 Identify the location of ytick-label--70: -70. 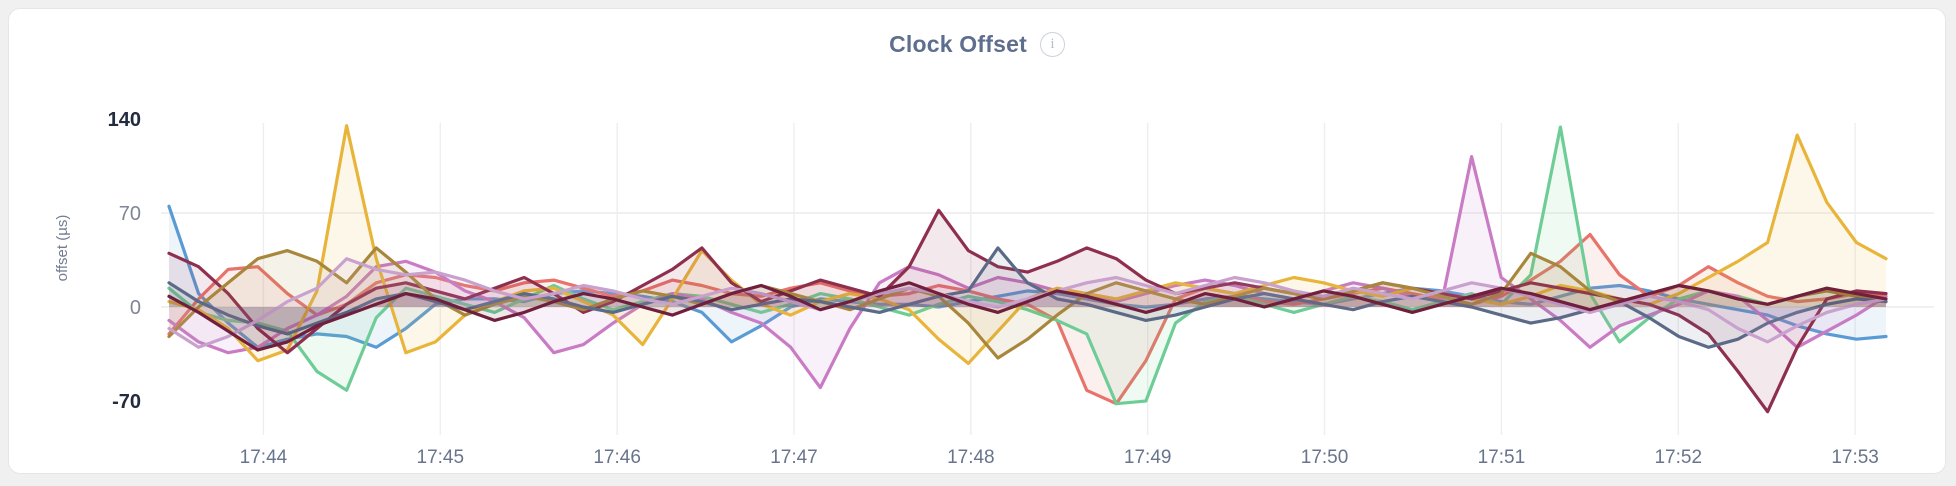
(126, 402).